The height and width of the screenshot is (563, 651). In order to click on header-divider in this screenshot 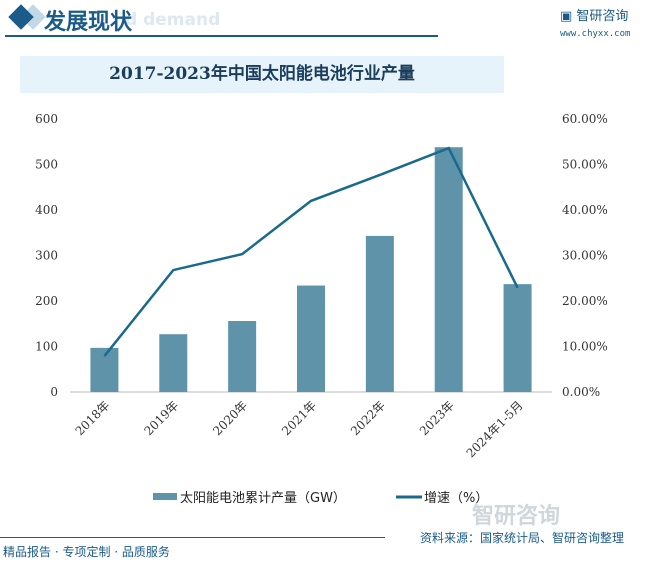, I will do `click(221, 36)`.